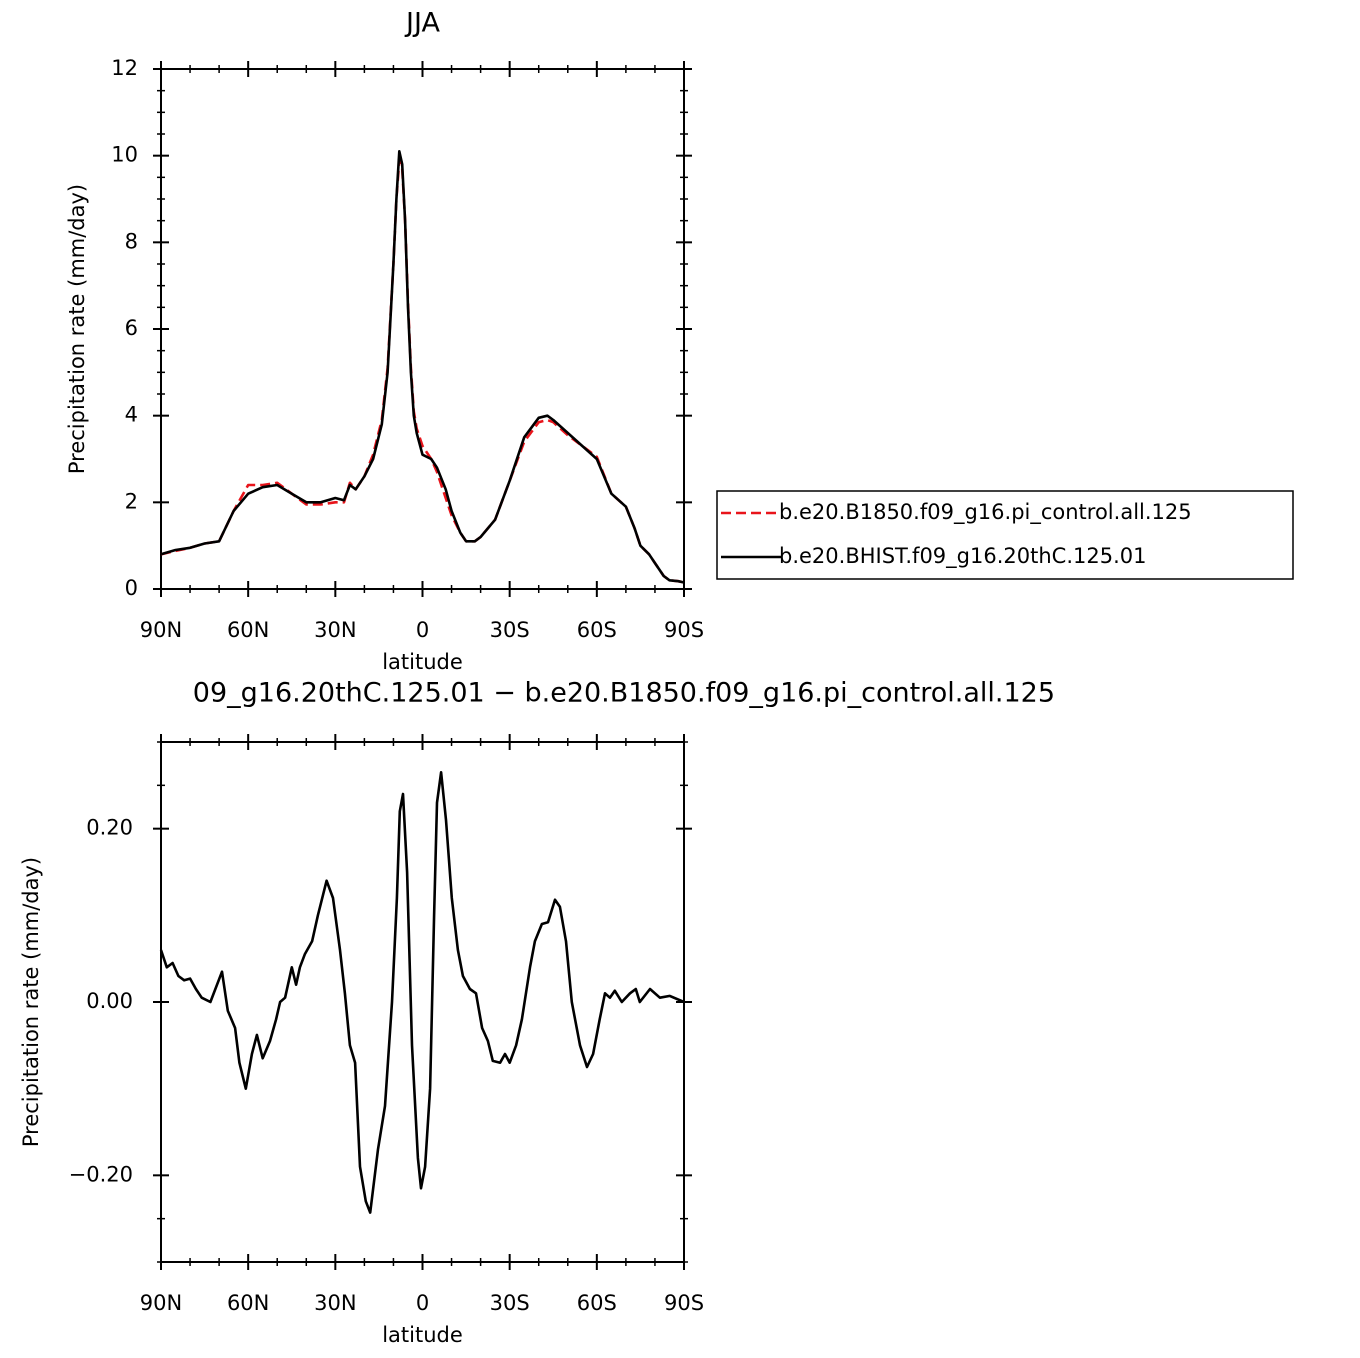 The height and width of the screenshot is (1358, 1360). Describe the element at coordinates (131, 415) in the screenshot. I see `y-tick-label: 4` at that location.